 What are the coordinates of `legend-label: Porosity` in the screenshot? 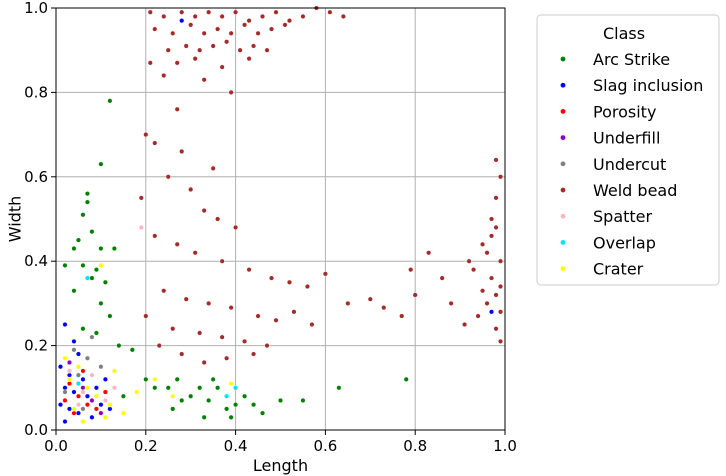 It's located at (624, 111).